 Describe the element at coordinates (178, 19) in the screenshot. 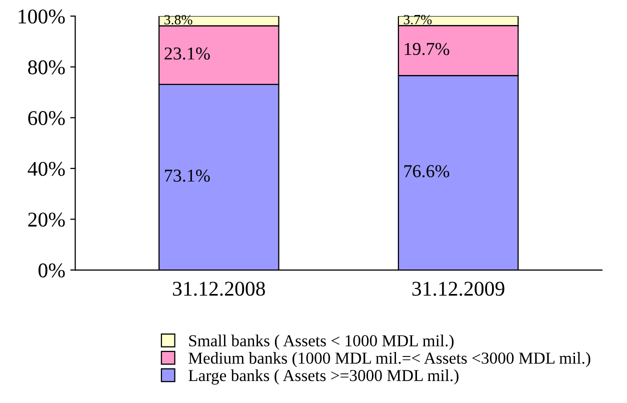

I see `data-label: 3.8%` at that location.